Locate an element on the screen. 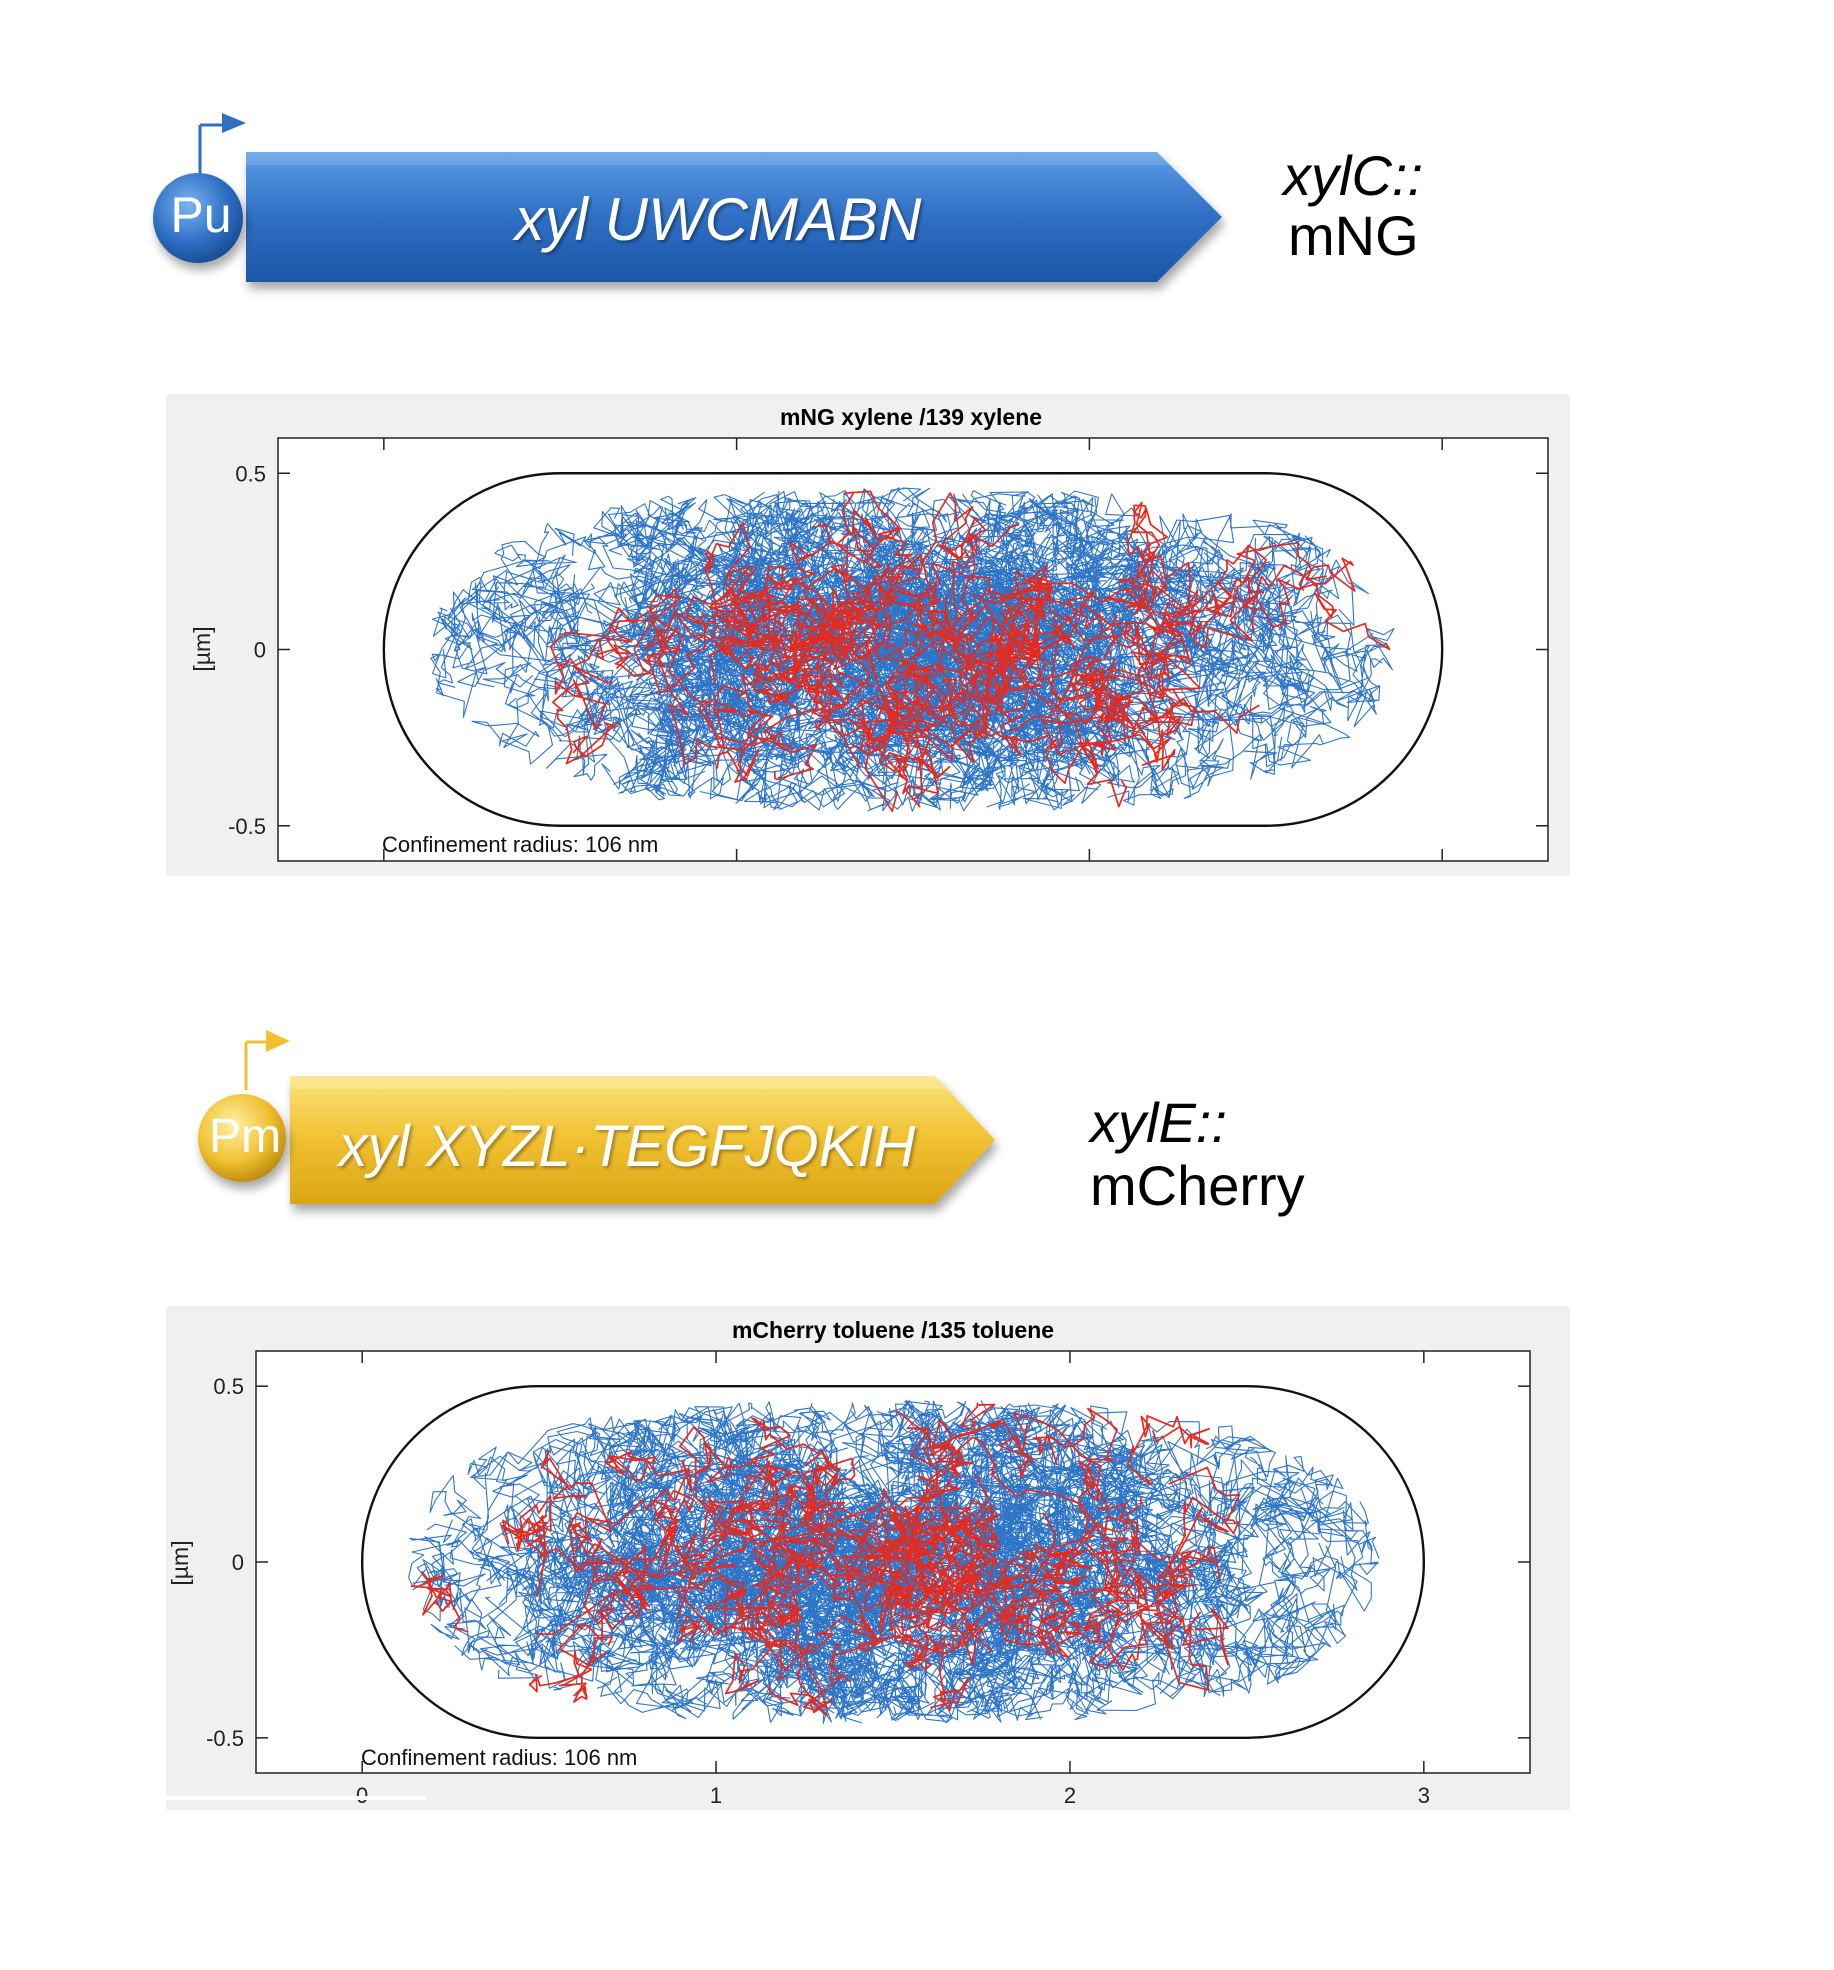 The width and height of the screenshot is (1834, 1970). chart-title: mCherry toluene /135 toluene is located at coordinates (893, 1330).